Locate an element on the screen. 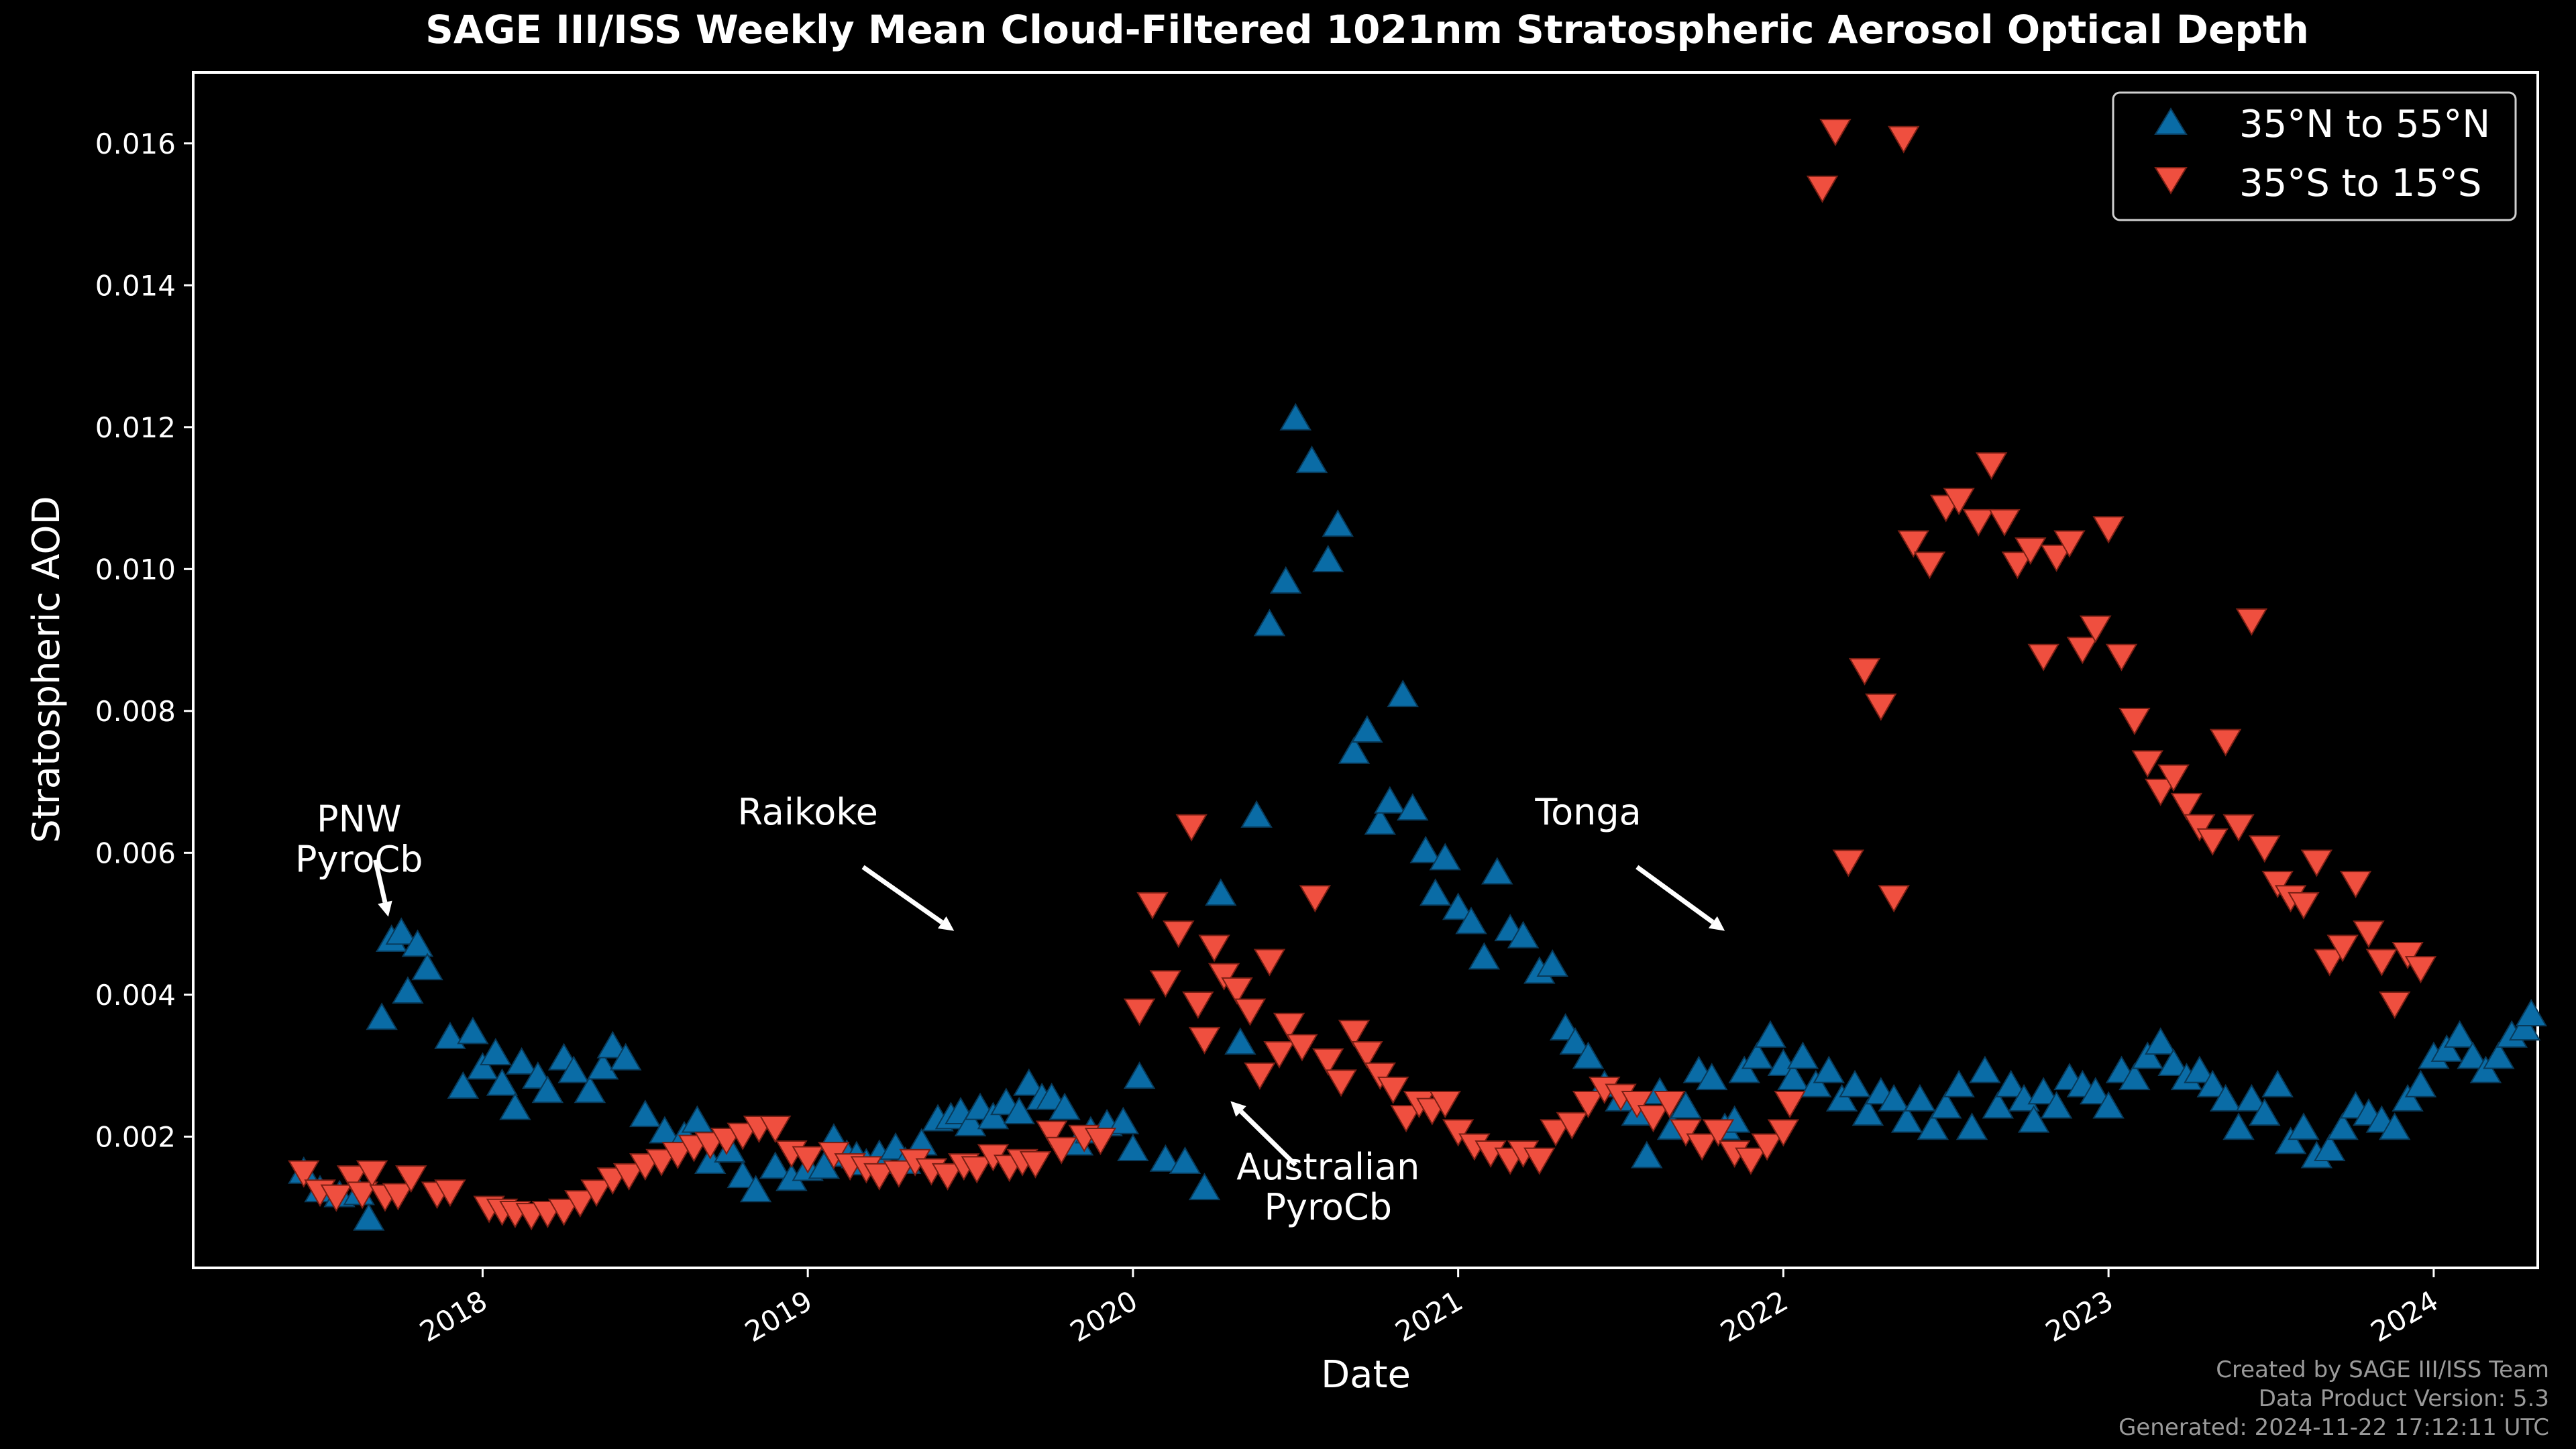 Image resolution: width=2576 pixels, height=1449 pixels. credit-line-3: Generated: 2024-11-22 17:12:11 UTC is located at coordinates (2333, 1427).